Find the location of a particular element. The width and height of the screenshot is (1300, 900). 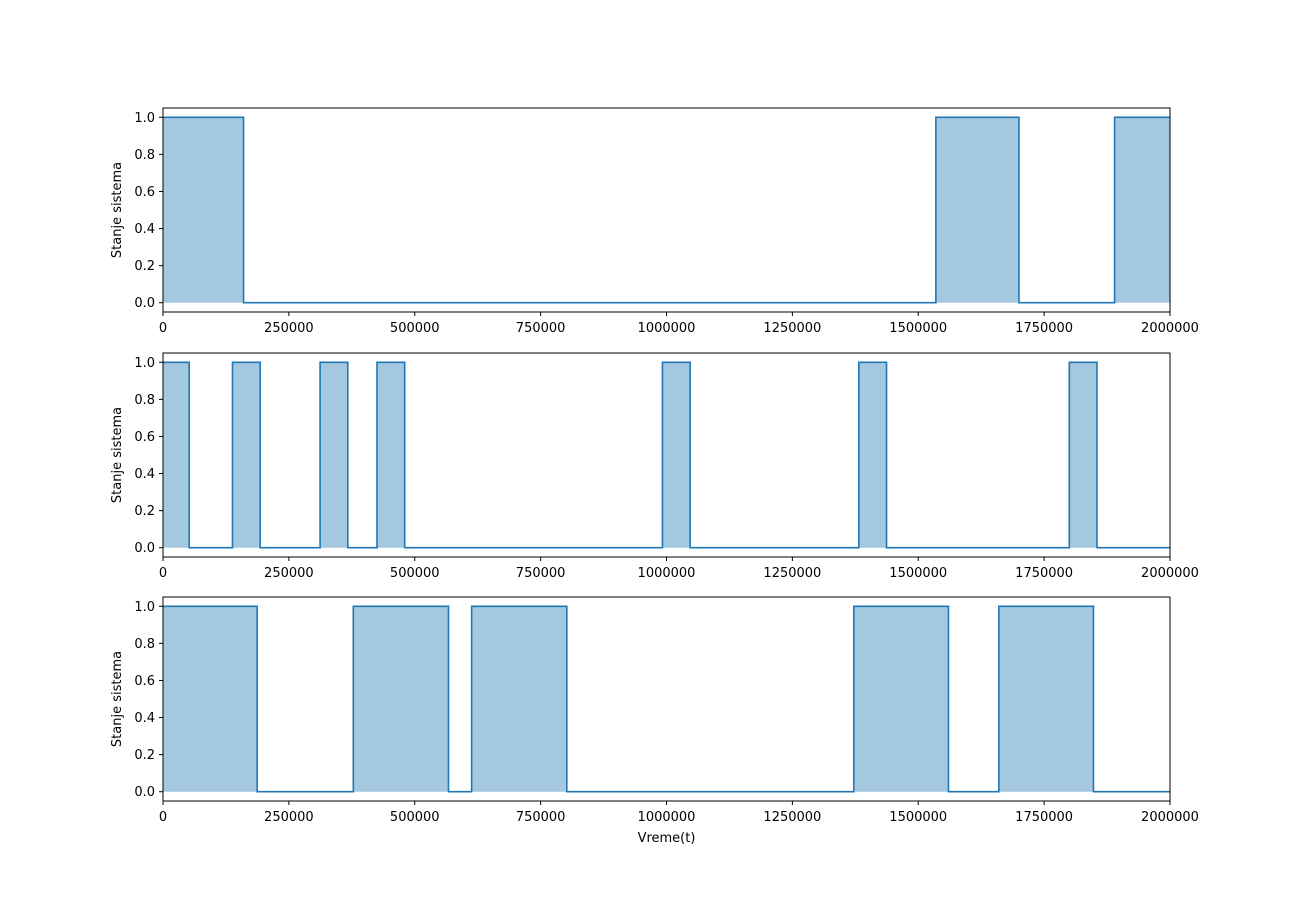

x-axis-label: Vreme(t) is located at coordinates (667, 838).